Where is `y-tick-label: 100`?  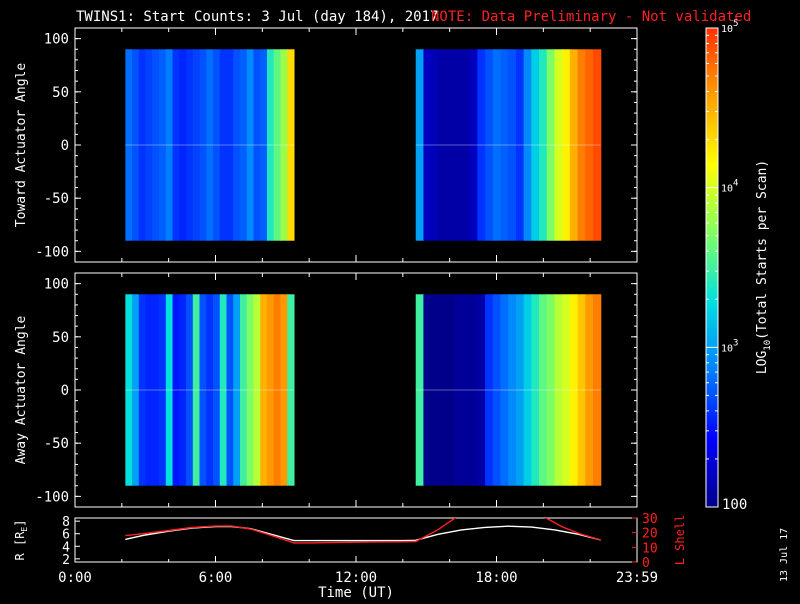 y-tick-label: 100 is located at coordinates (56, 285).